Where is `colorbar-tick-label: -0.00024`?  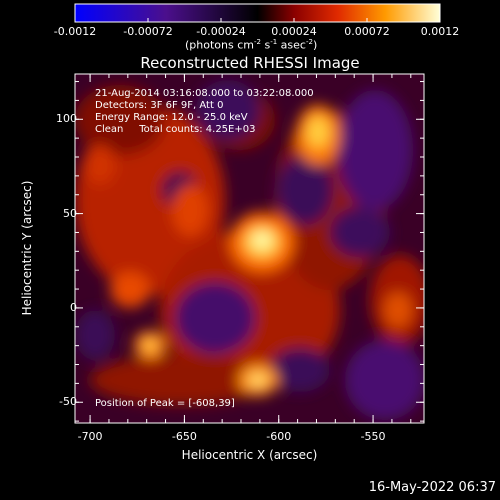
colorbar-tick-label: -0.00024 is located at coordinates (221, 31).